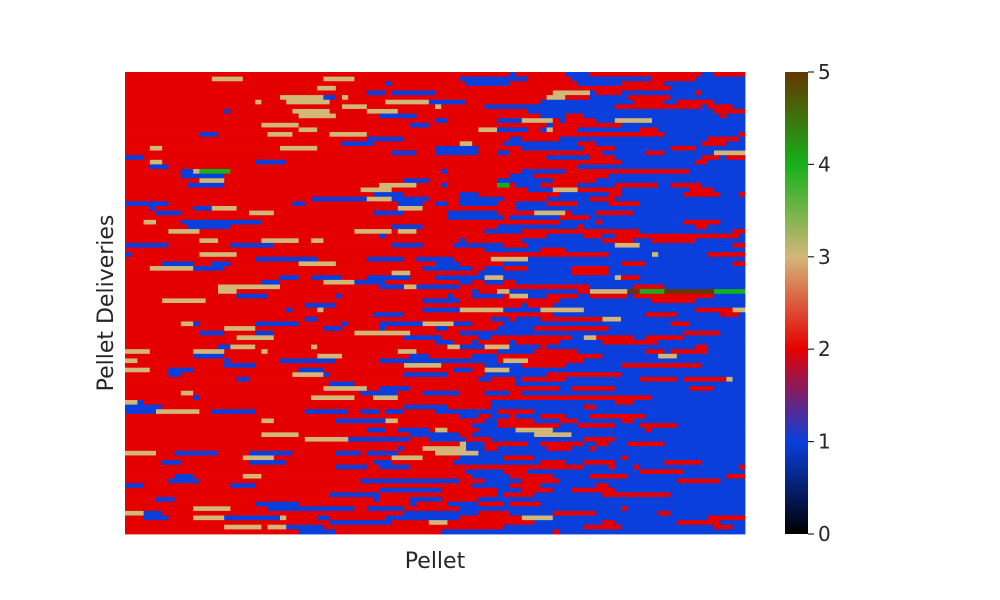 Image resolution: width=1000 pixels, height=600 pixels. Describe the element at coordinates (808, 303) in the screenshot. I see `colorbar: 0 1 2 3 4 5` at that location.